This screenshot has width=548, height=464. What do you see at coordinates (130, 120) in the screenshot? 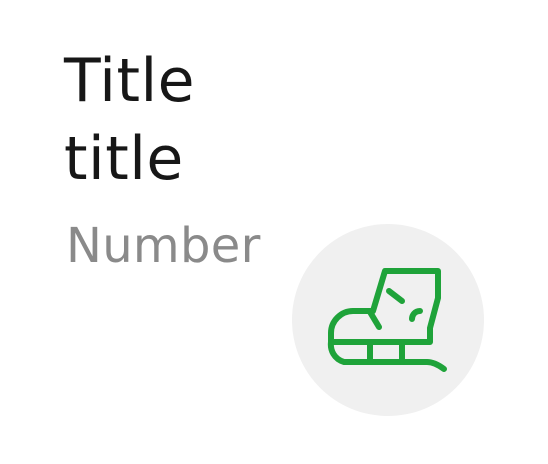
I see `card-title: Title title` at bounding box center [130, 120].